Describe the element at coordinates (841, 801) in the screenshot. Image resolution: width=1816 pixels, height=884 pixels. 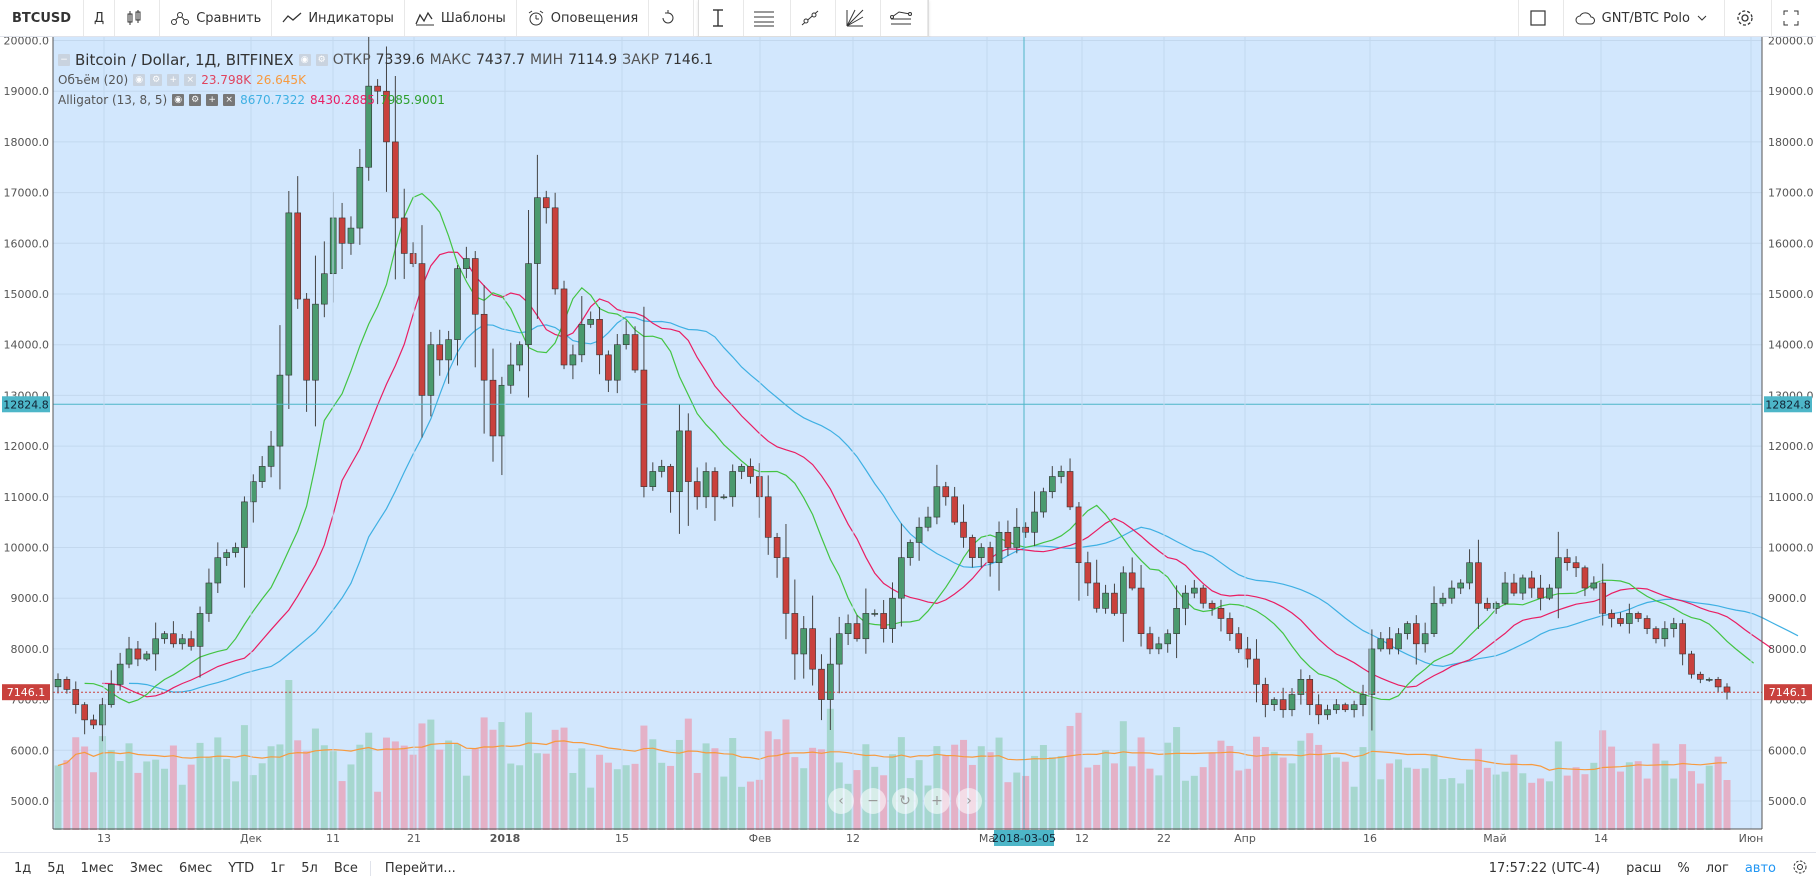
I see `scroll-left-button: ‹` at that location.